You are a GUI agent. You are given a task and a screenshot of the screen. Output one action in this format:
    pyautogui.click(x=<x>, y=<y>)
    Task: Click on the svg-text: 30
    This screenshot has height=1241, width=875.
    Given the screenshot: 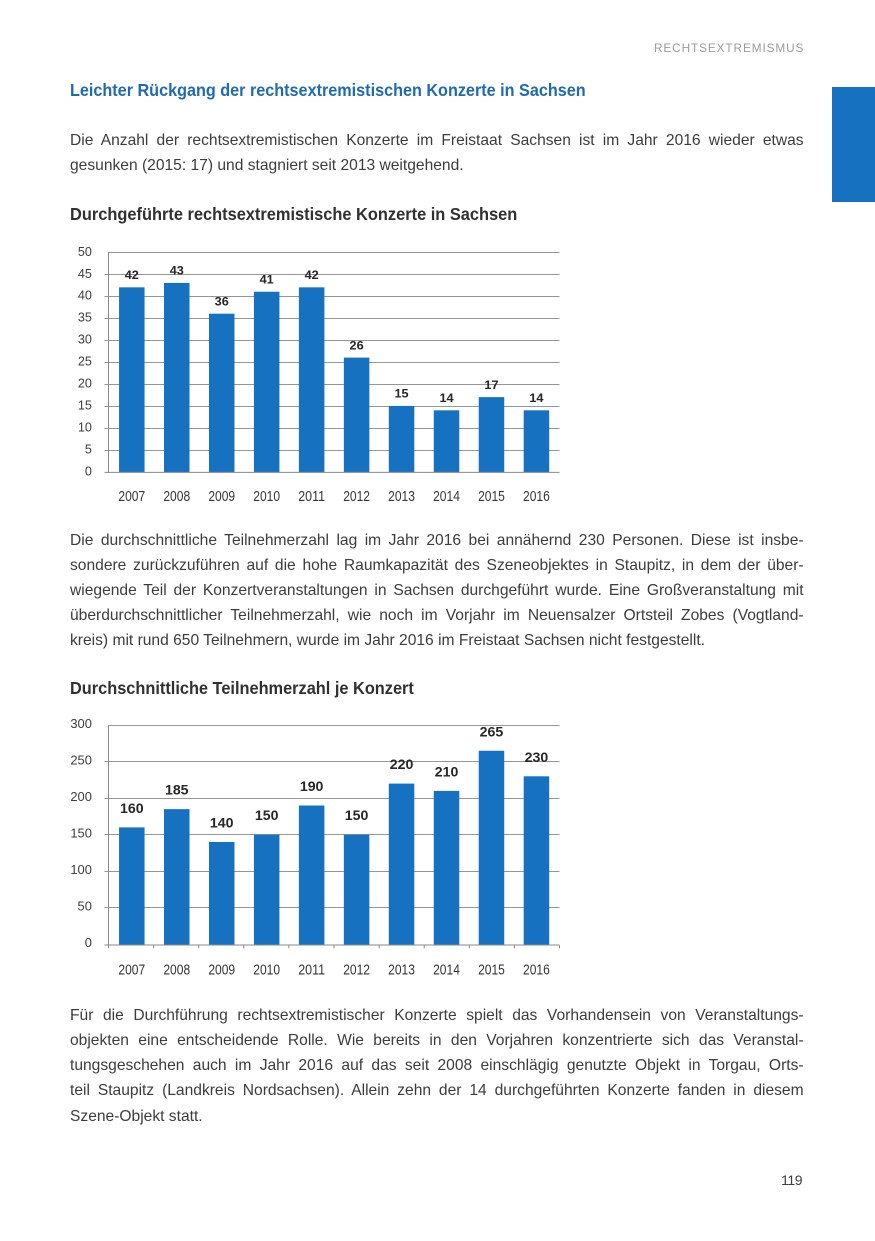 What is the action you would take?
    pyautogui.click(x=85, y=340)
    